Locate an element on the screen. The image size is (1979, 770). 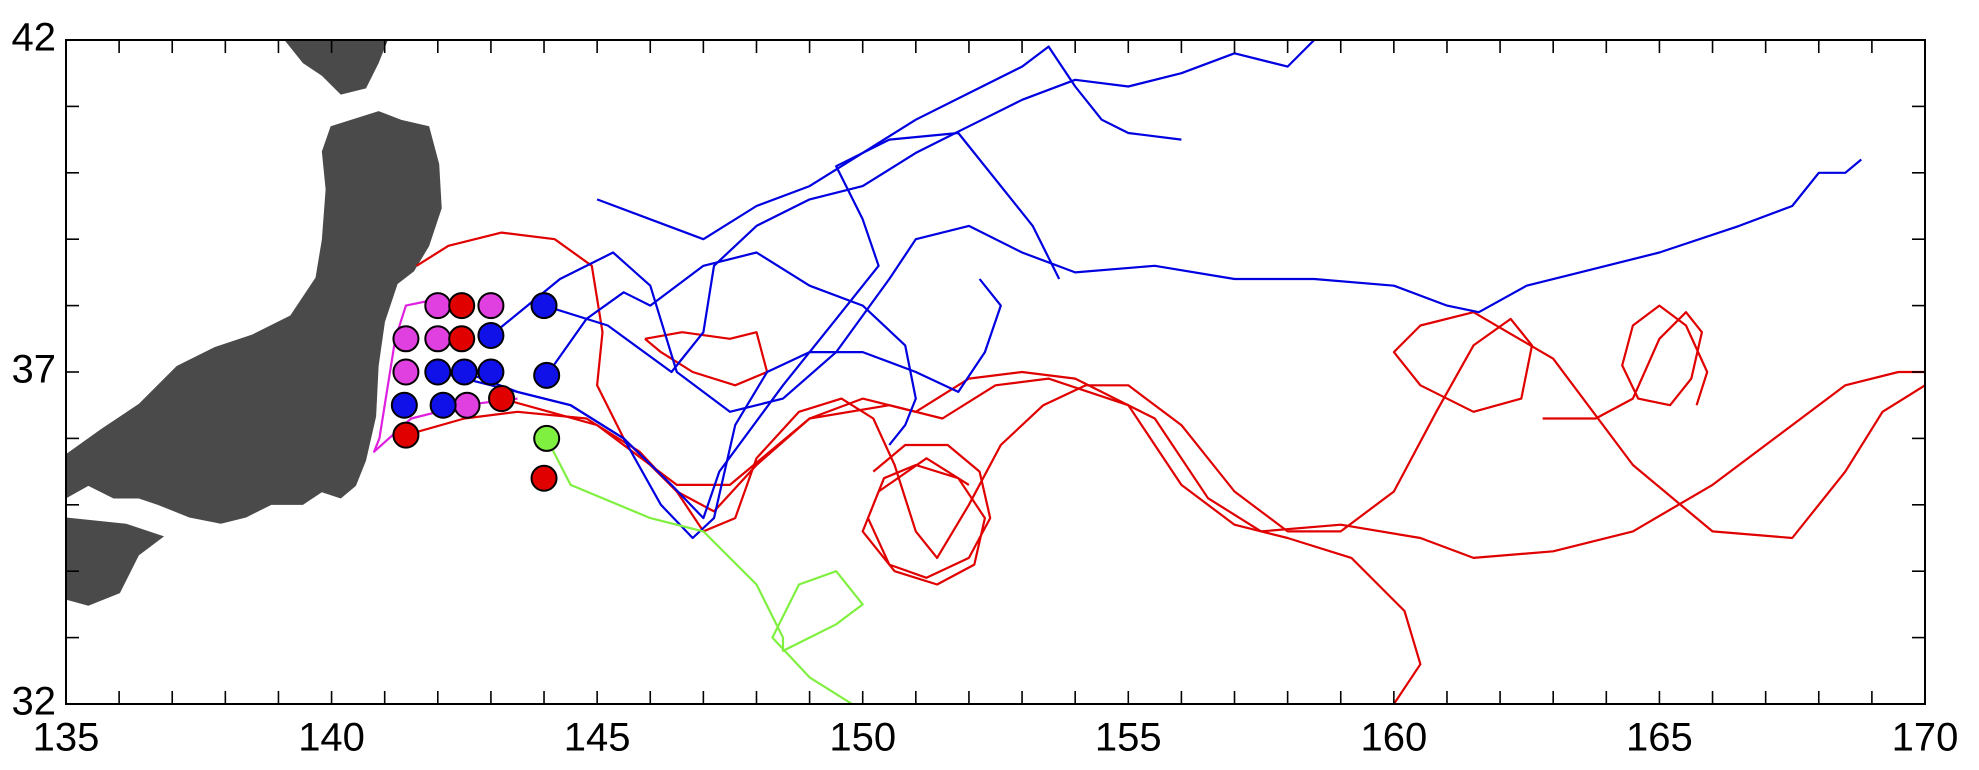
x-tick-label: 170 is located at coordinates (1925, 738).